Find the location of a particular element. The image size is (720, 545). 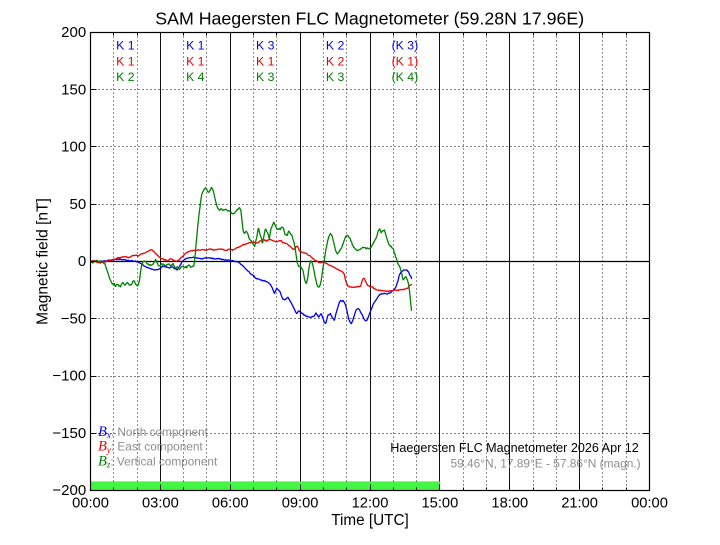

svg-text: (K 1) is located at coordinates (405, 61).